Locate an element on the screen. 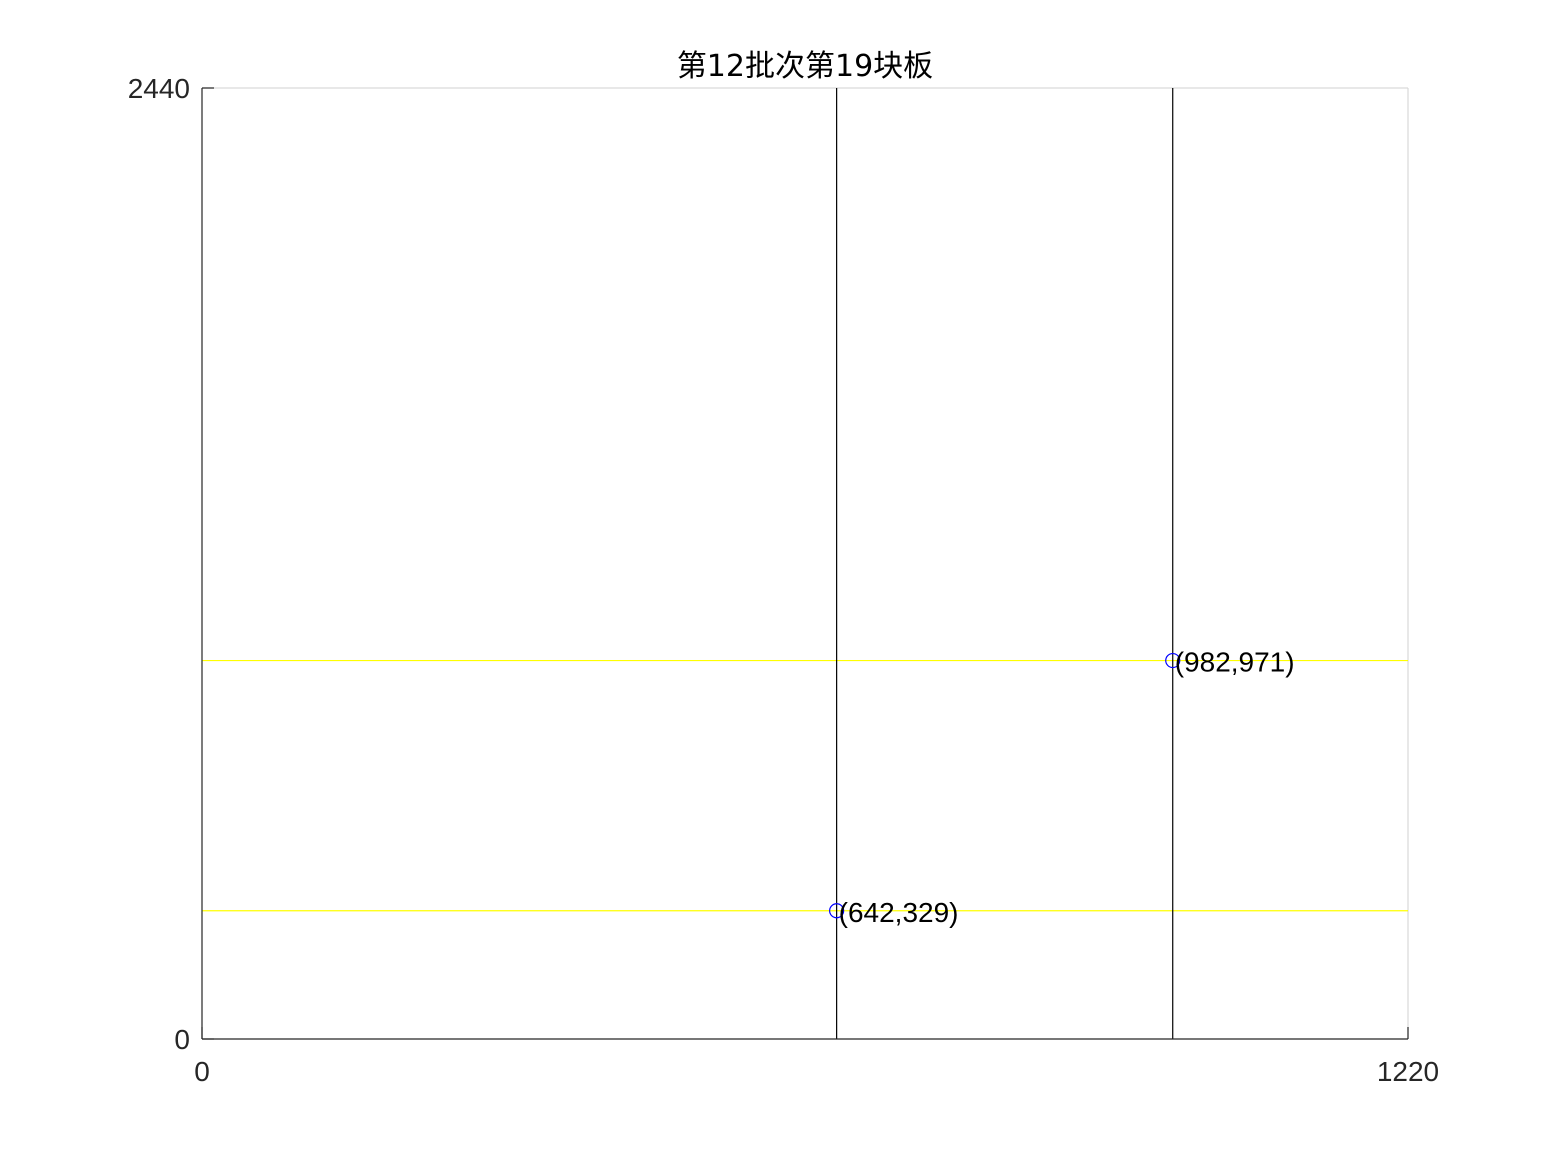 The width and height of the screenshot is (1556, 1167). data-point-label: (982,971) is located at coordinates (1235, 662).